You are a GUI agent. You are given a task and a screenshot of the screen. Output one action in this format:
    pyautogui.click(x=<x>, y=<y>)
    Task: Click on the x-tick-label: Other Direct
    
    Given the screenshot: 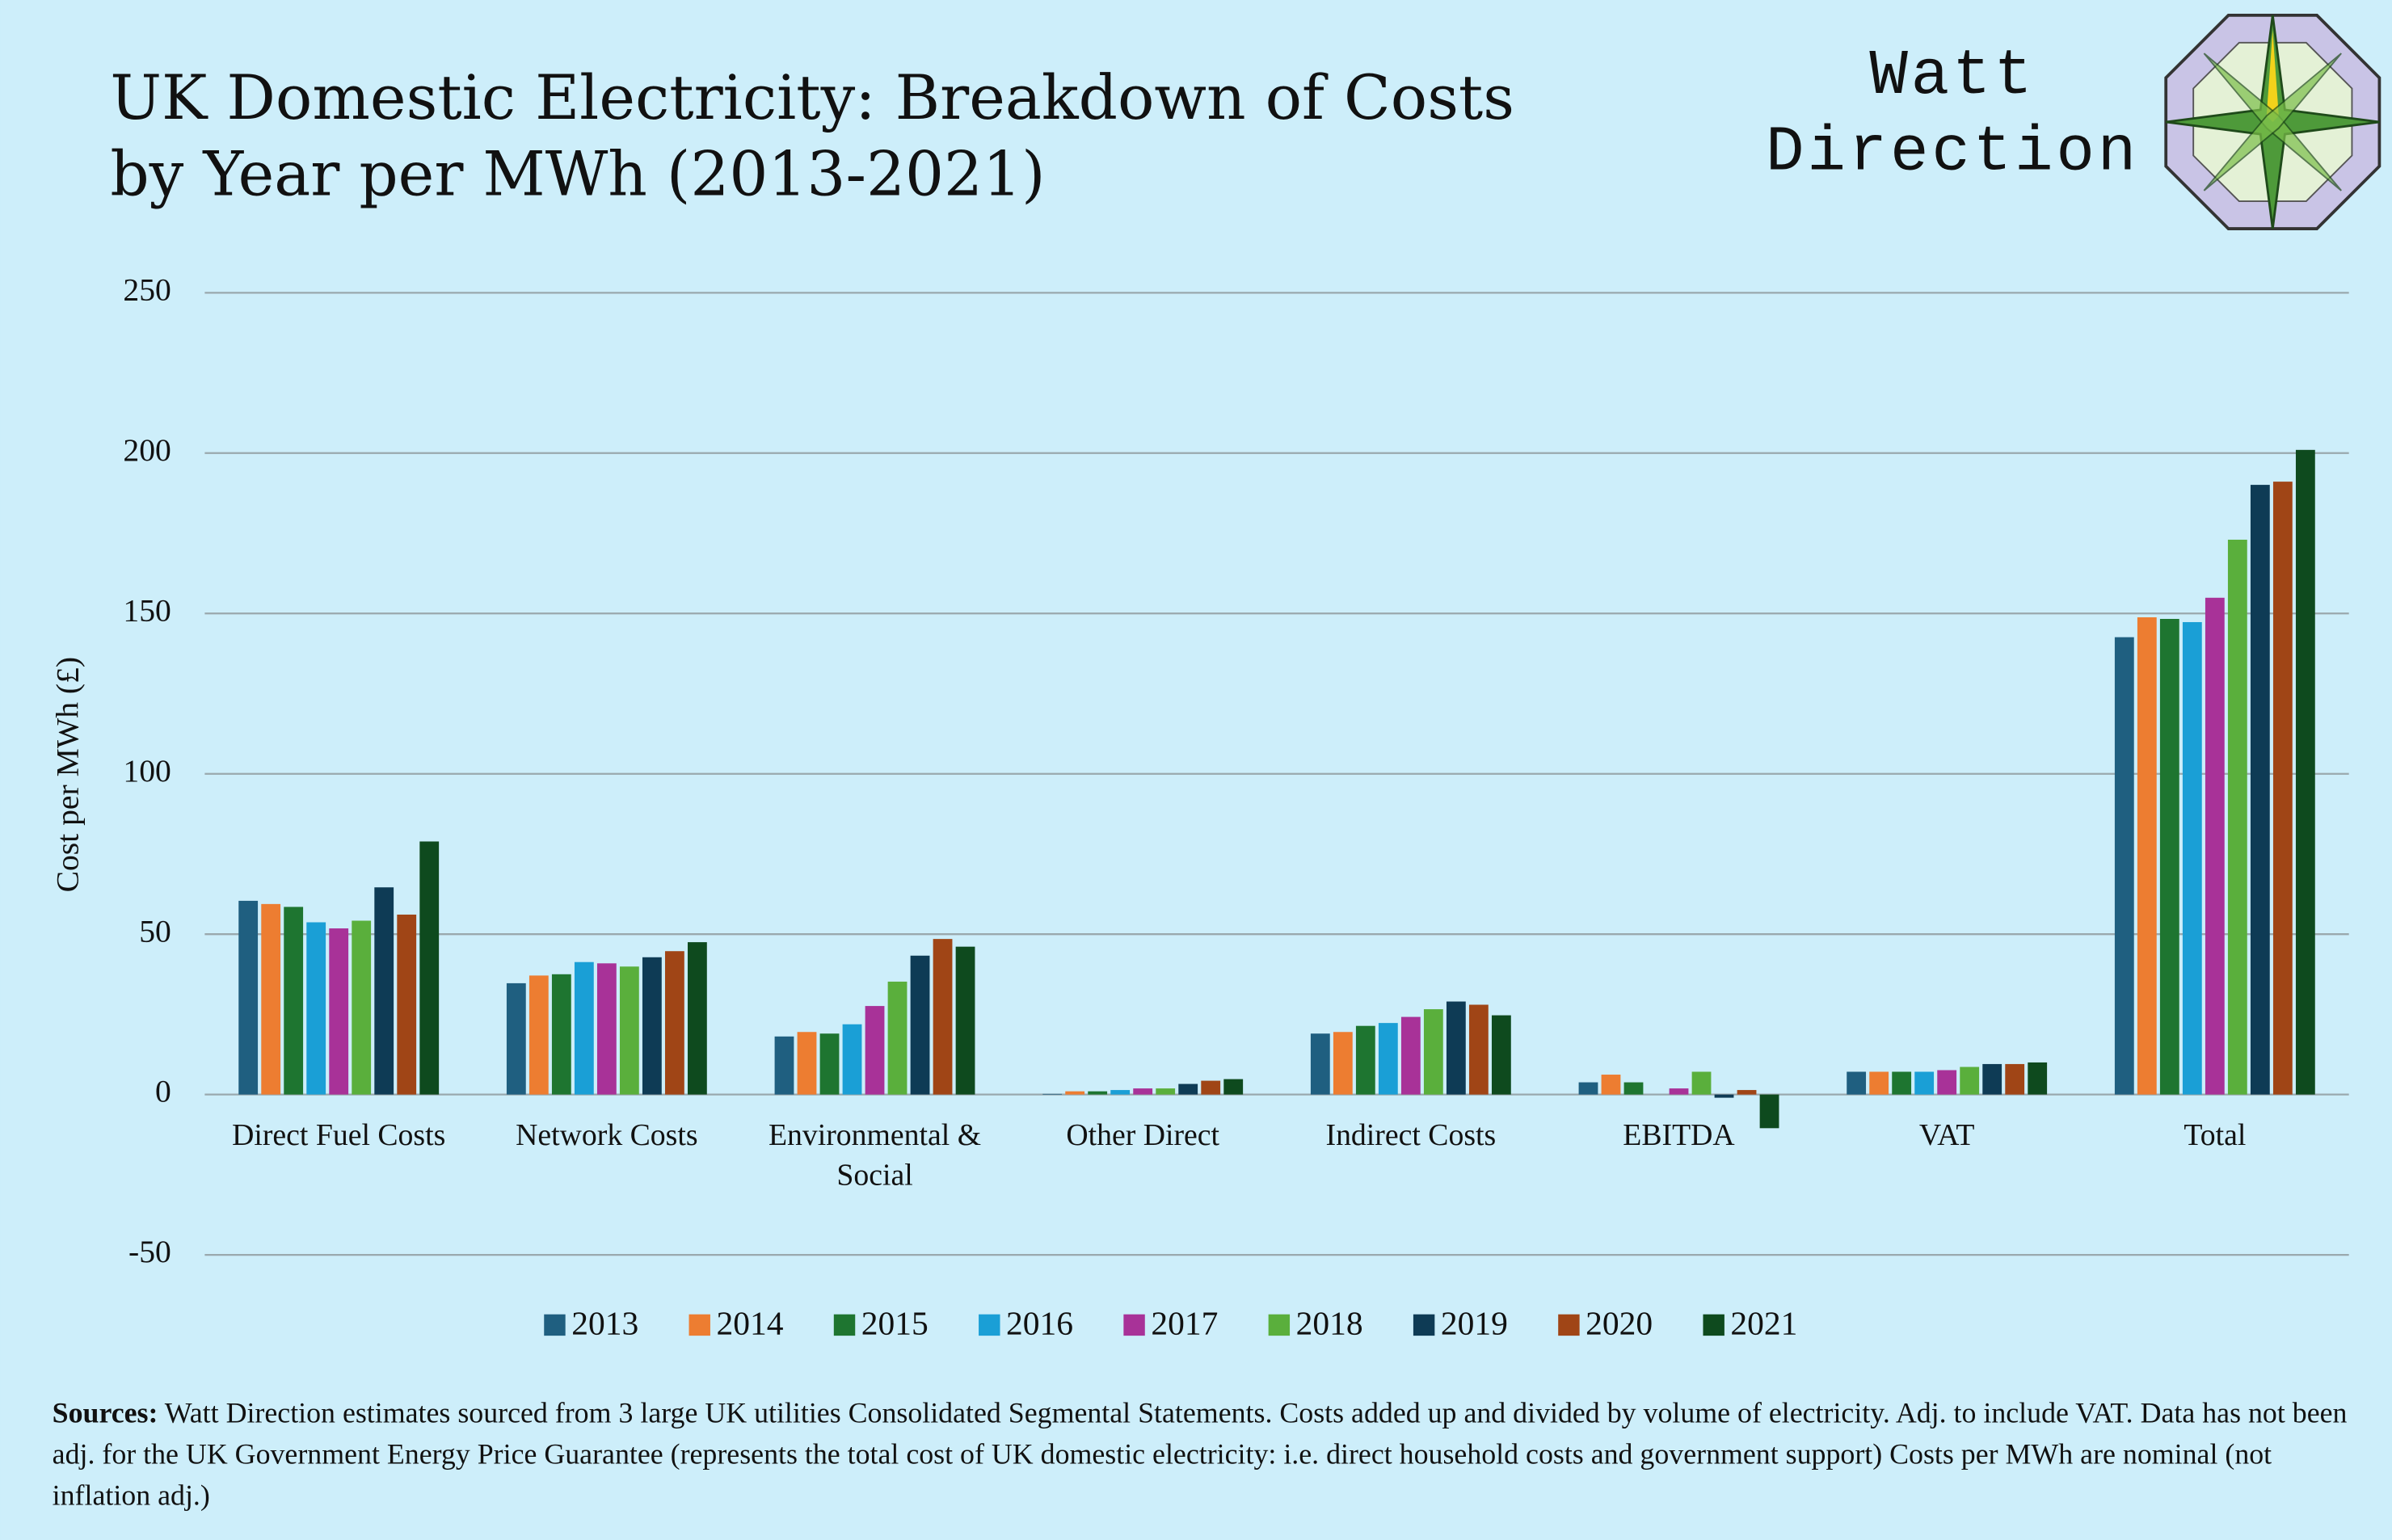 What is the action you would take?
    pyautogui.click(x=1143, y=1136)
    